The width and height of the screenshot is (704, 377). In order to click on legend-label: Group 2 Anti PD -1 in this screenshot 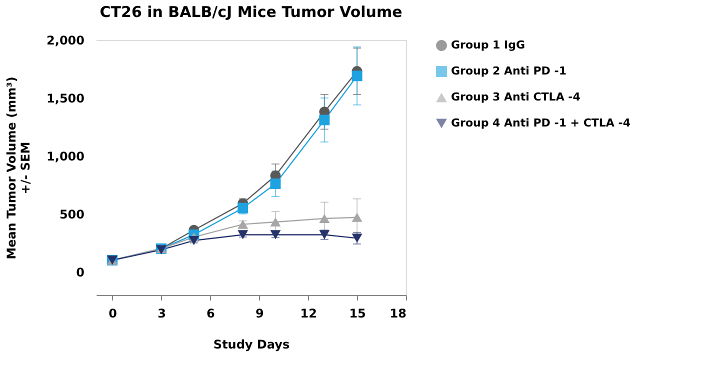, I will do `click(508, 71)`.